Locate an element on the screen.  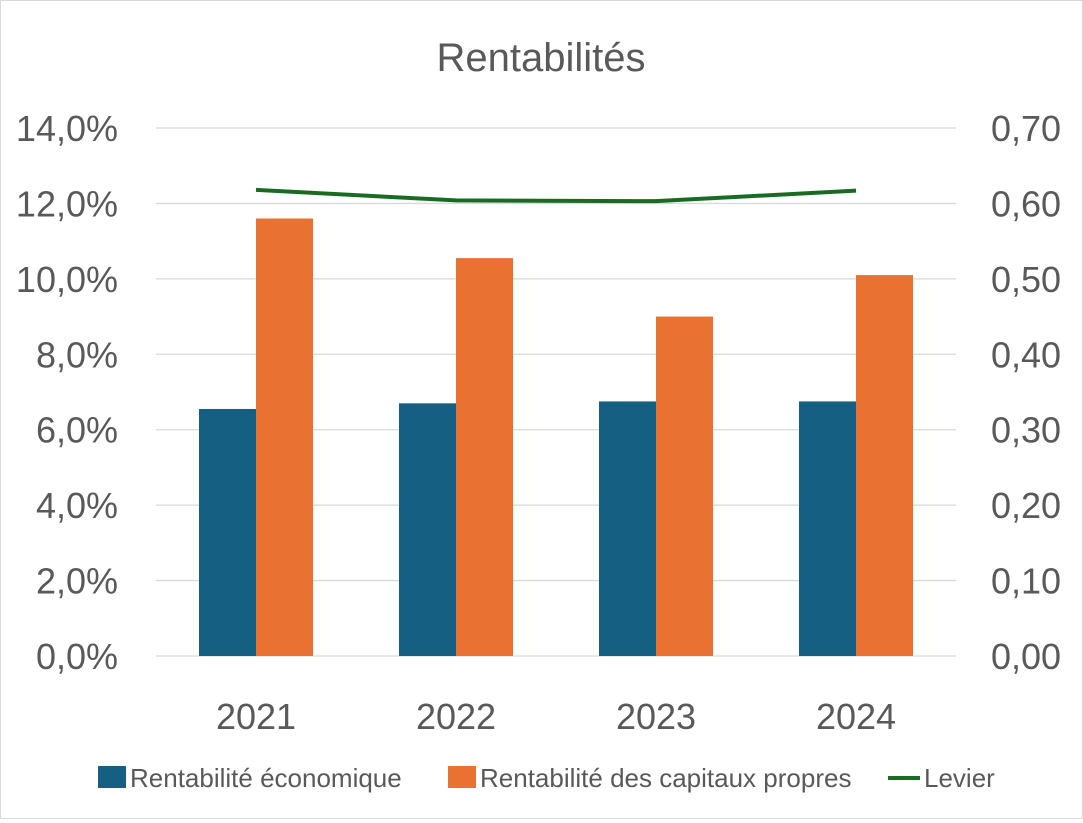
levier-line is located at coordinates (556, 195).